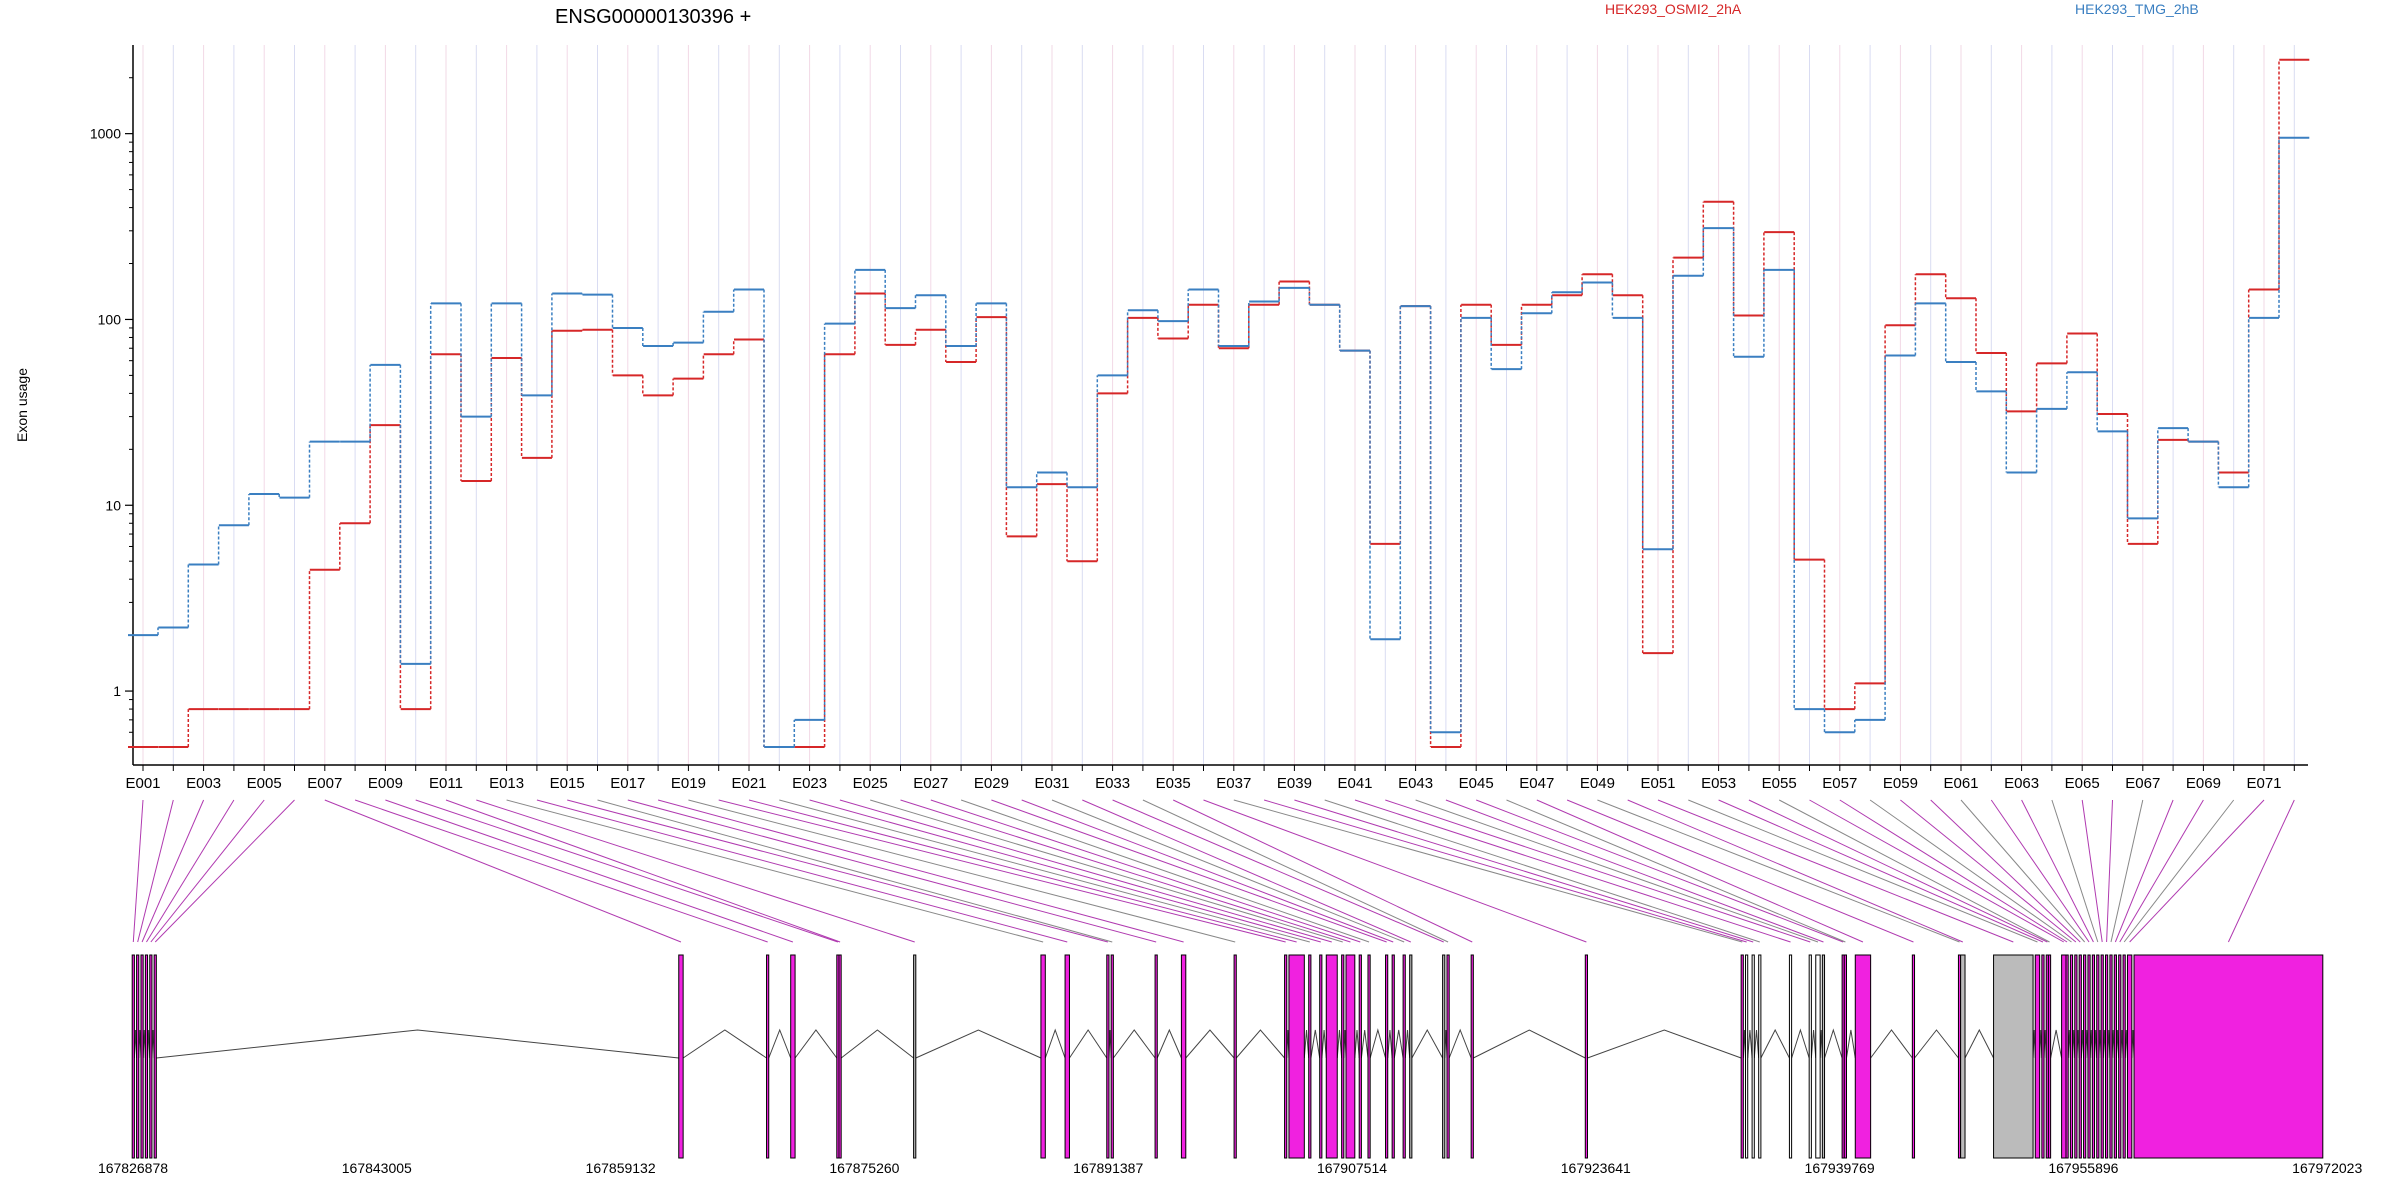 The width and height of the screenshot is (2400, 1200). I want to click on x-tick-label: E023, so click(809, 783).